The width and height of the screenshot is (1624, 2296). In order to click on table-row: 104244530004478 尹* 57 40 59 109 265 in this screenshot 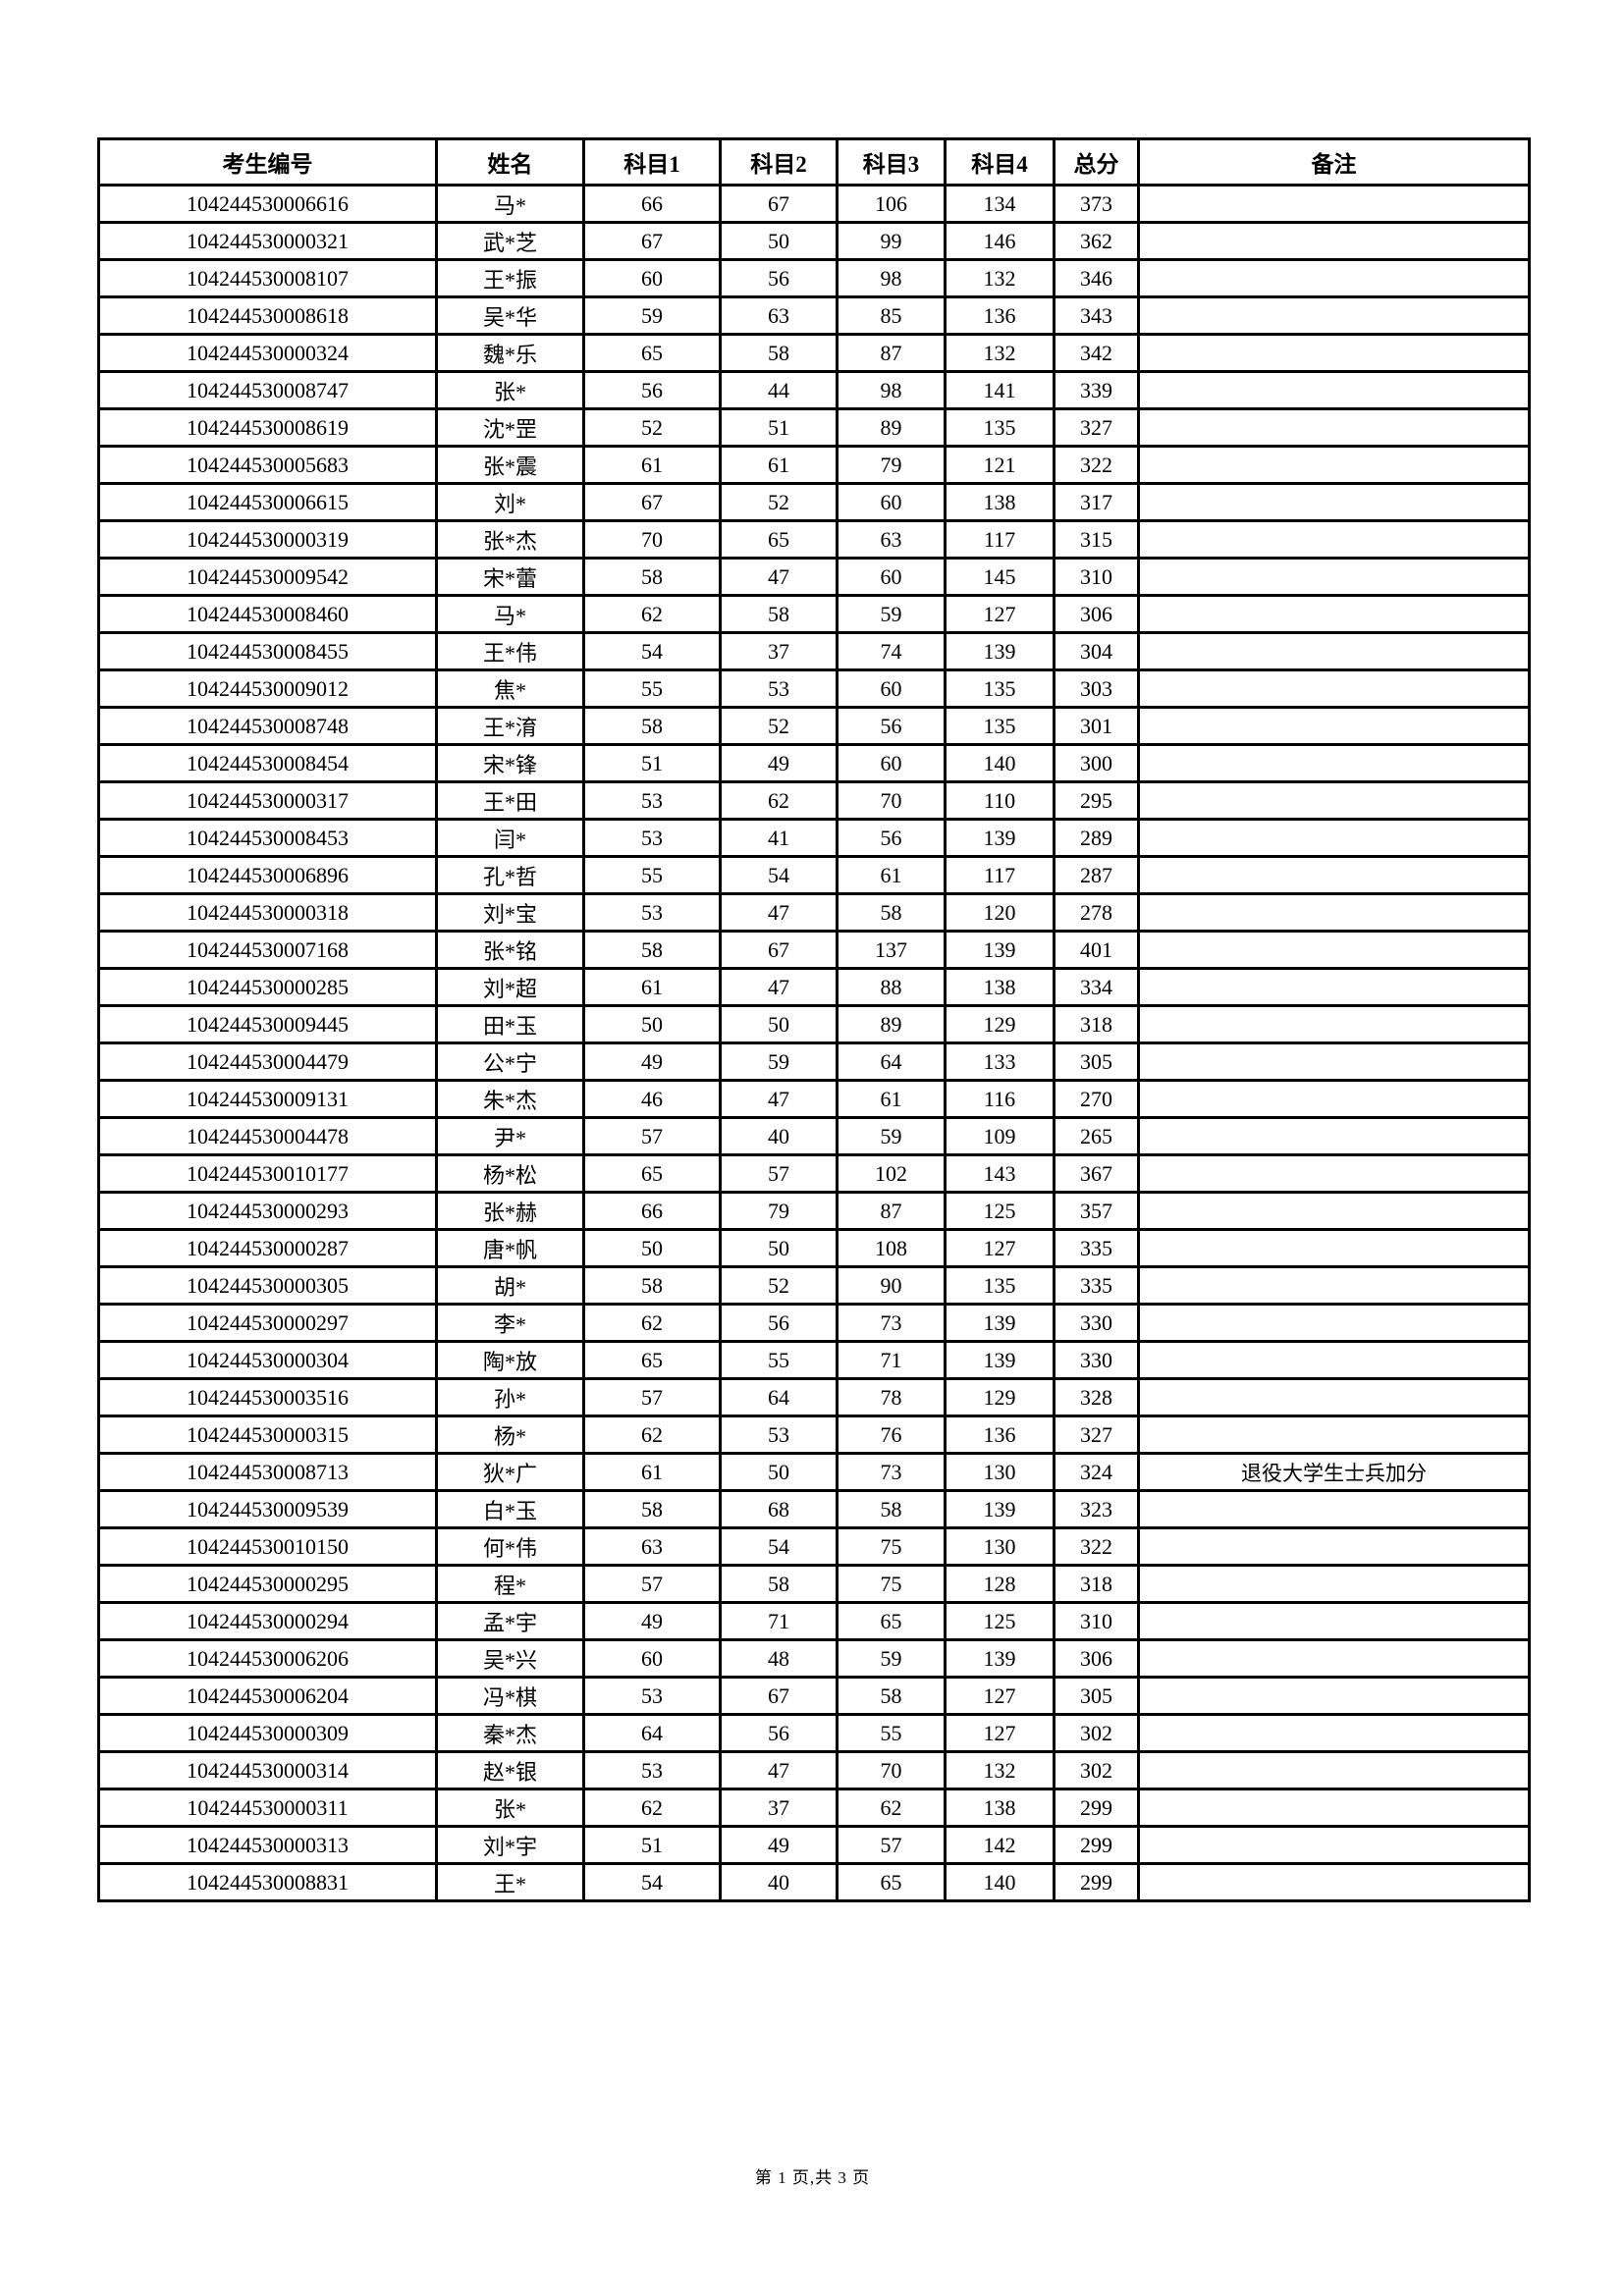, I will do `click(814, 1136)`.